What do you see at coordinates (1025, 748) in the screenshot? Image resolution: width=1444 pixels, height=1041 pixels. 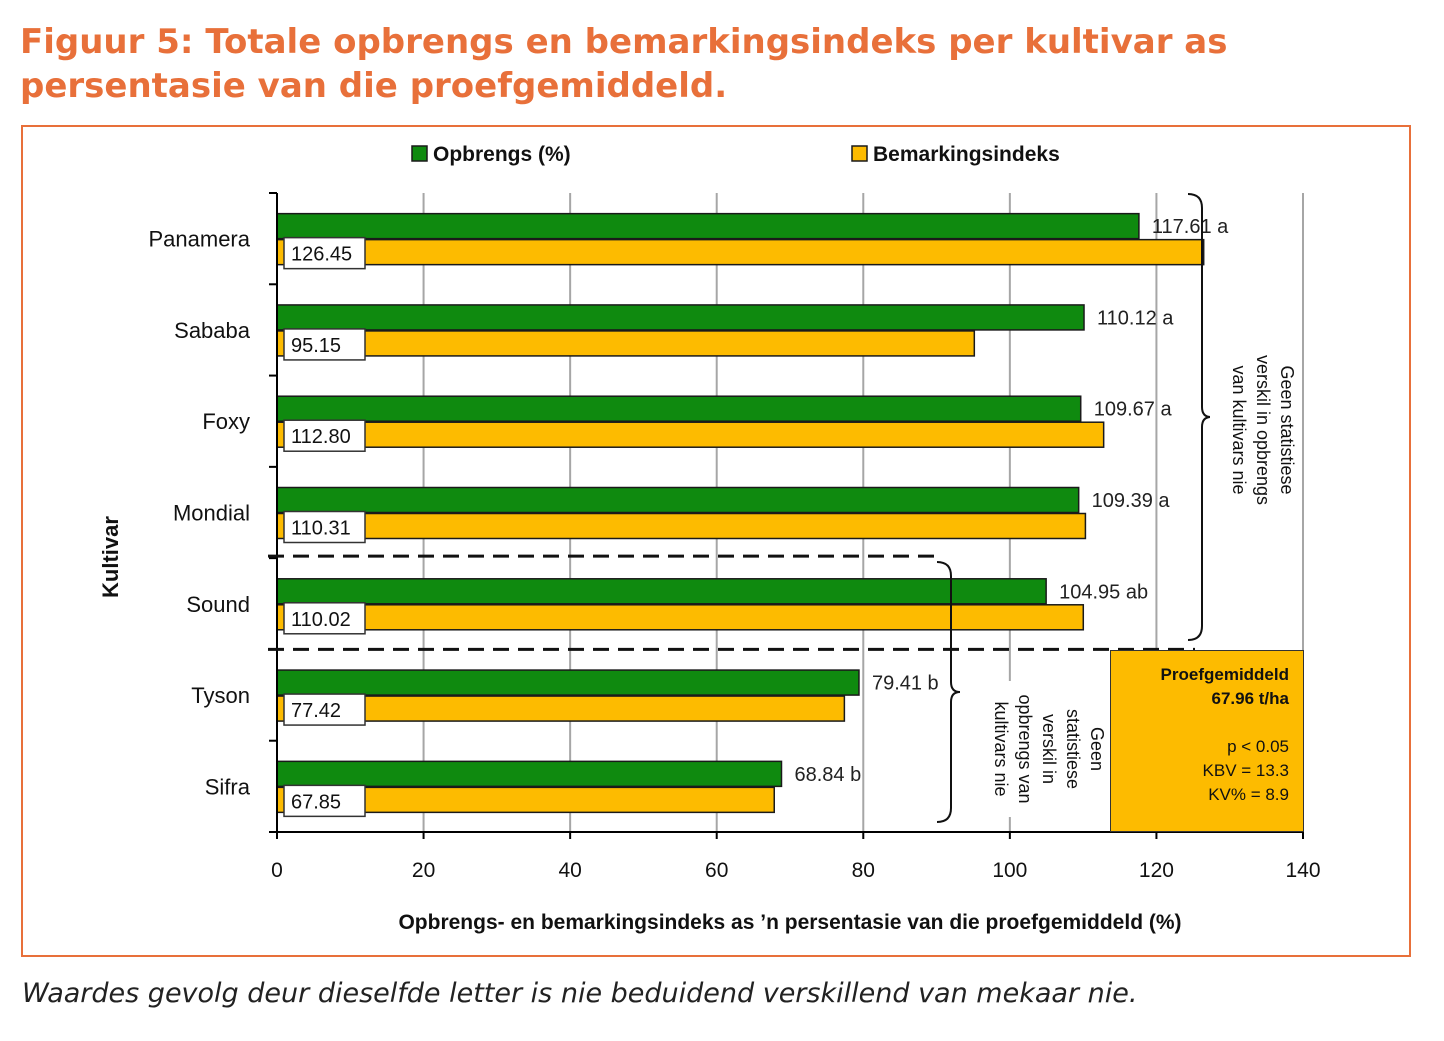 I see `group-label-2-line: opbrengs van` at bounding box center [1025, 748].